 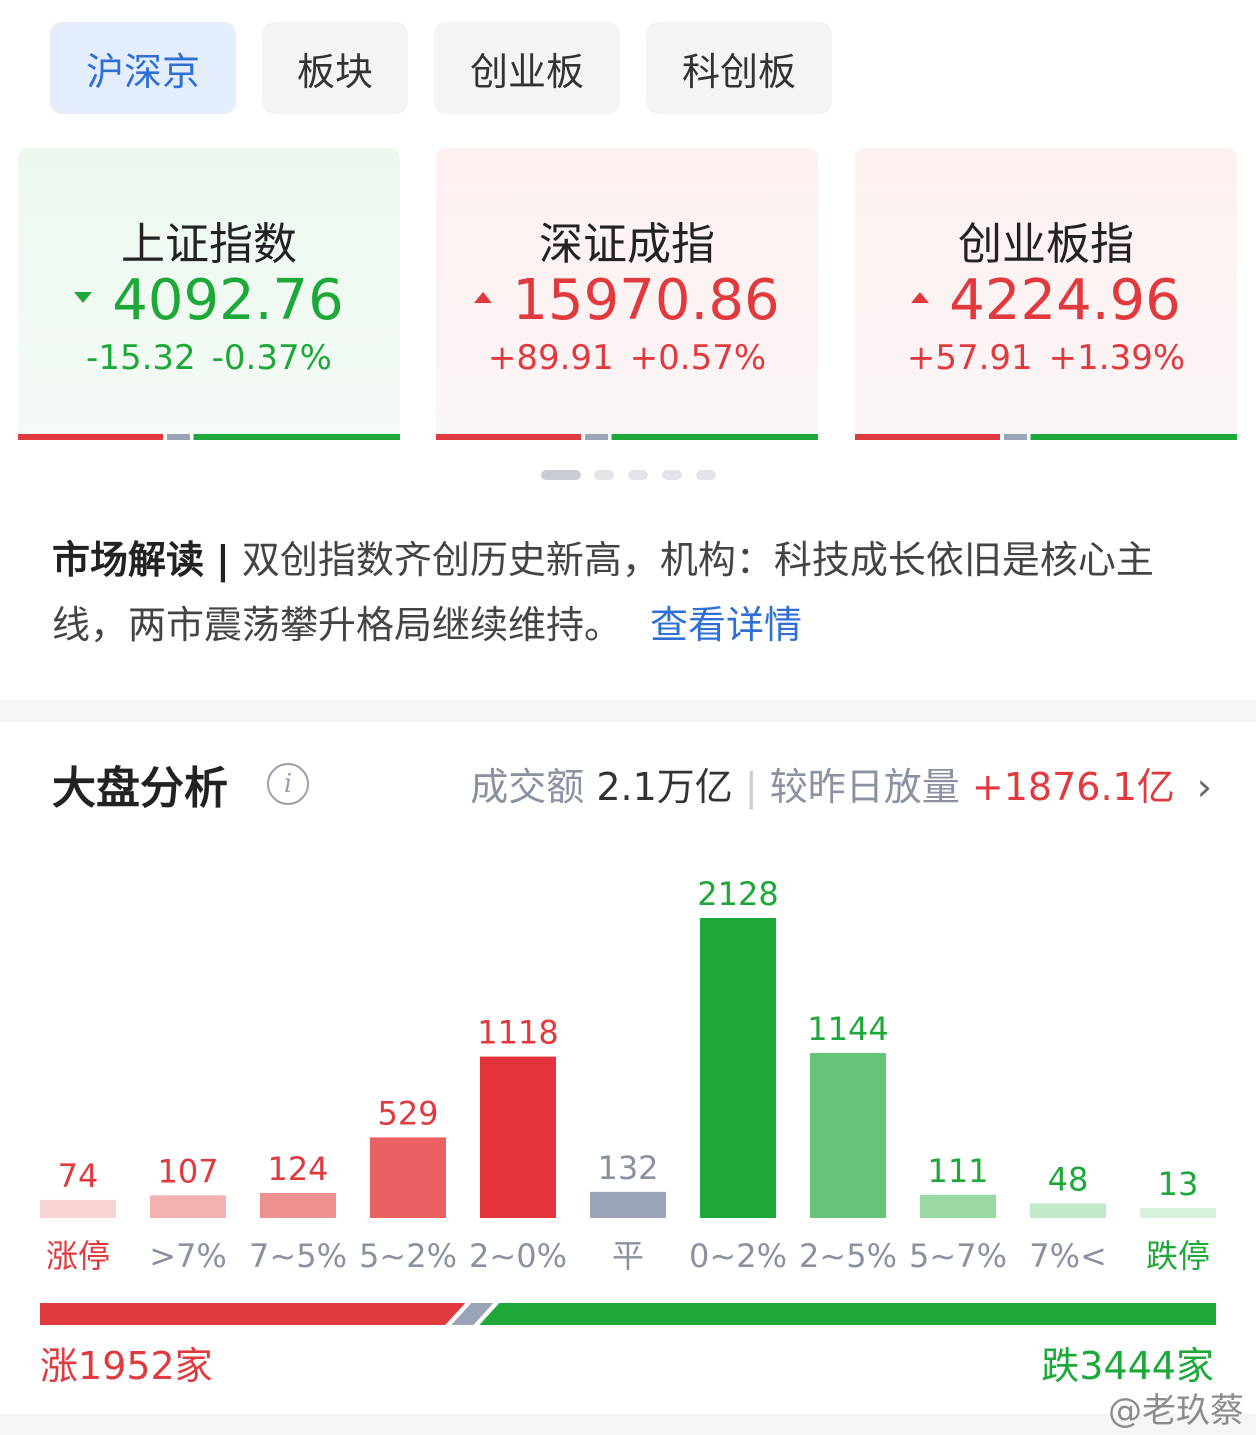 I want to click on index-value-row: 15970.86, so click(x=627, y=300).